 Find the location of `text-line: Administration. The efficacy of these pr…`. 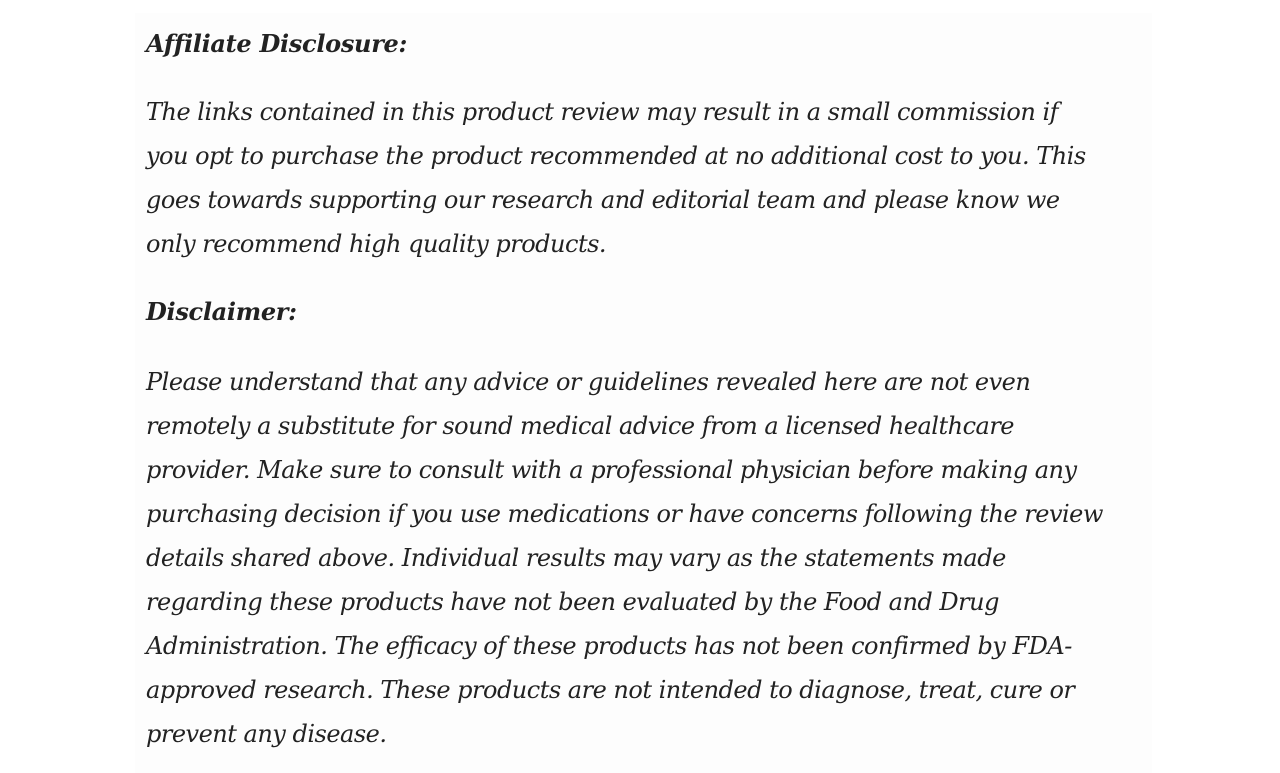

text-line: Administration. The efficacy of these pr… is located at coordinates (609, 646).